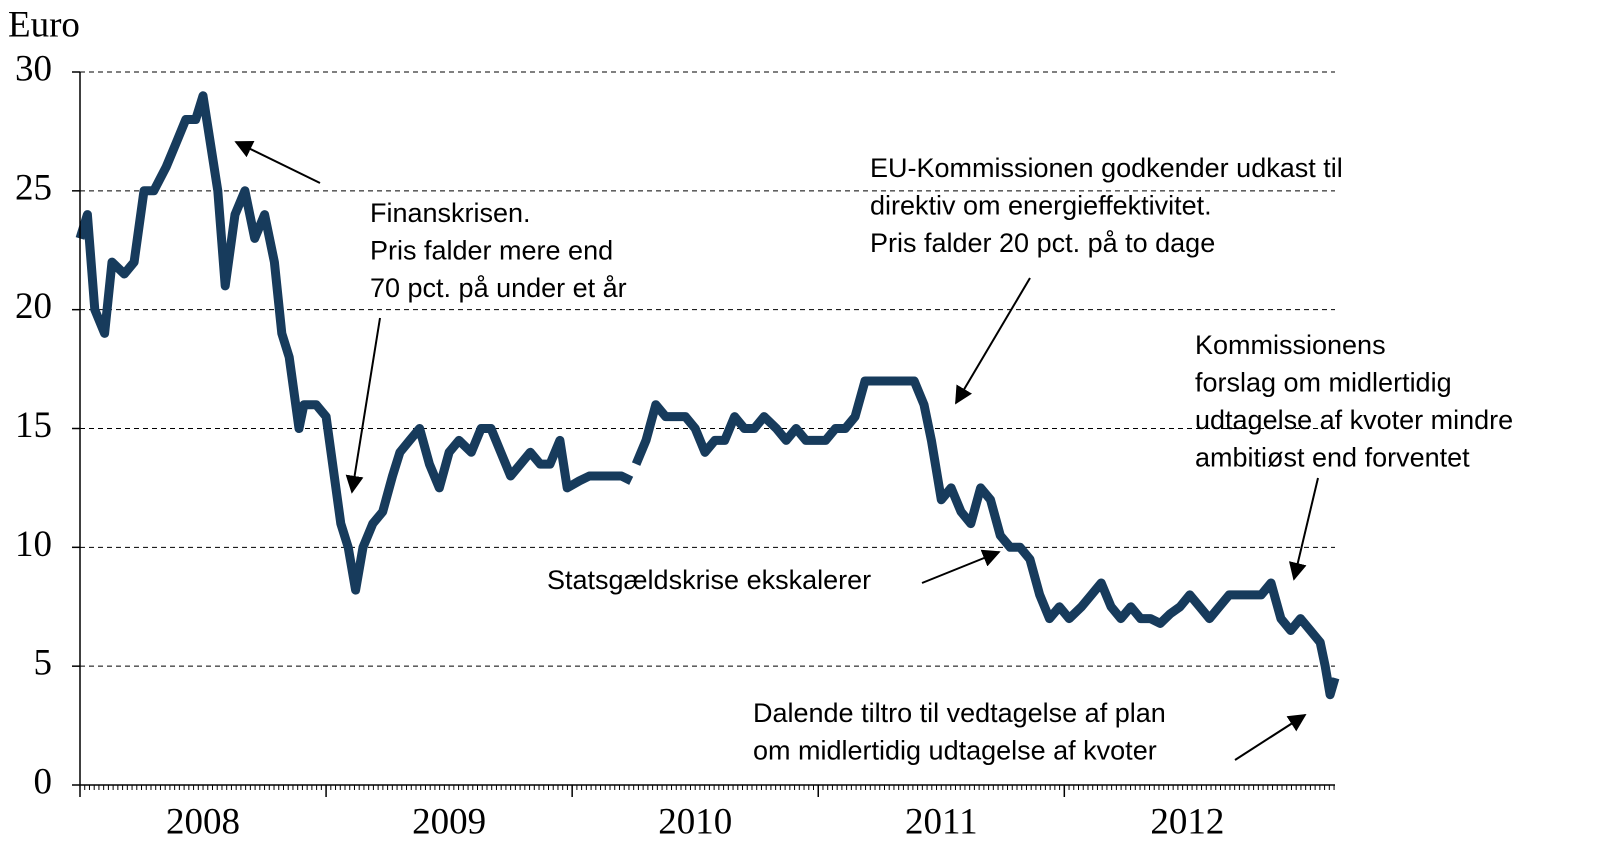 This screenshot has width=1610, height=857. Describe the element at coordinates (709, 580) in the screenshot. I see `annotation: Statsgældskrise ekskalerer` at that location.